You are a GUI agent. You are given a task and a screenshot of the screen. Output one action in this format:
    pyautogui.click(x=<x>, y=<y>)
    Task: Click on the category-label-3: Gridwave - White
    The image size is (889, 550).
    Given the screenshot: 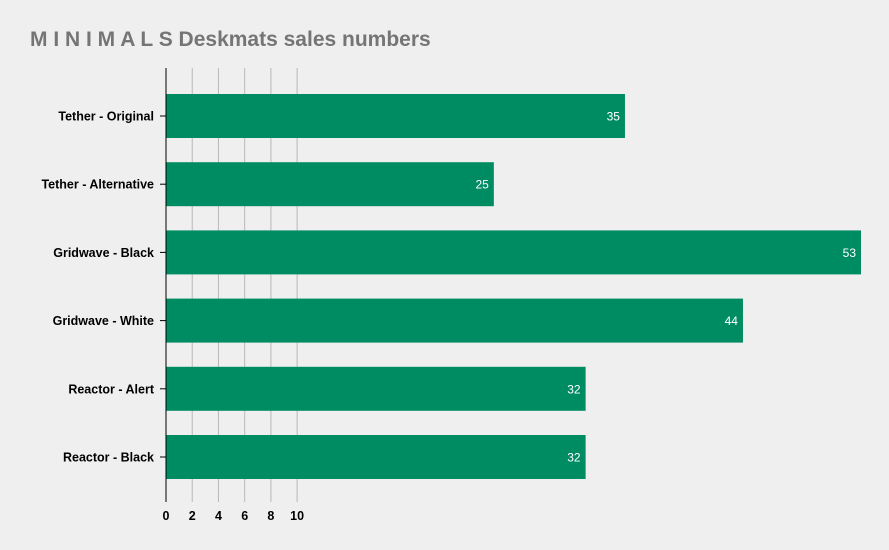 What is the action you would take?
    pyautogui.click(x=103, y=321)
    